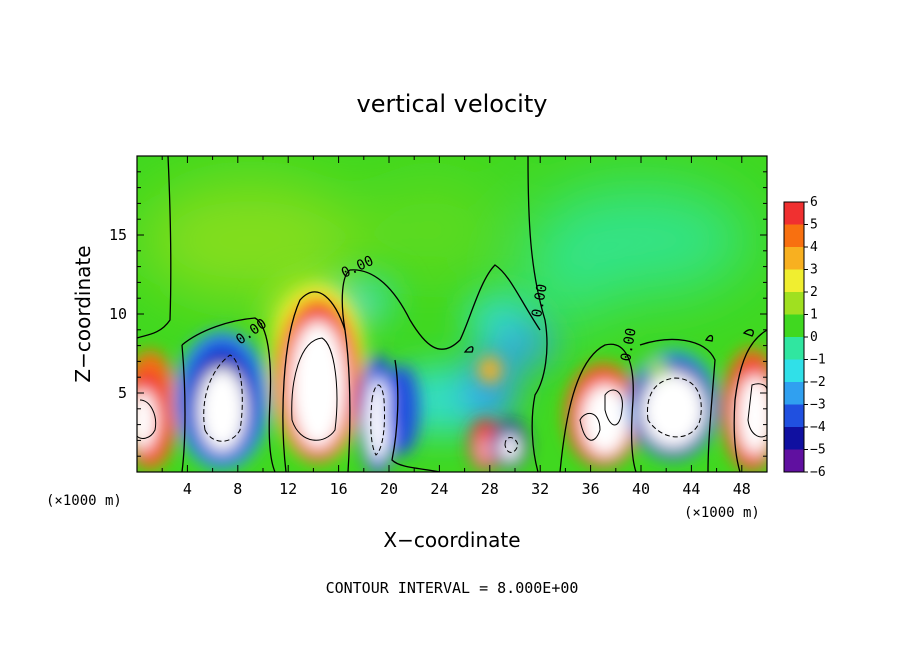 Image resolution: width=904 pixels, height=654 pixels. What do you see at coordinates (118, 314) in the screenshot?
I see `y-tick-label: 10` at bounding box center [118, 314].